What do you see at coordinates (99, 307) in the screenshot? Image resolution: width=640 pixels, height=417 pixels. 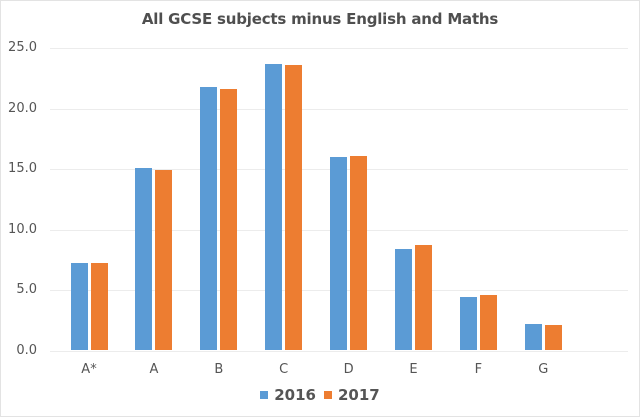 I see `bar-2017-A*` at bounding box center [99, 307].